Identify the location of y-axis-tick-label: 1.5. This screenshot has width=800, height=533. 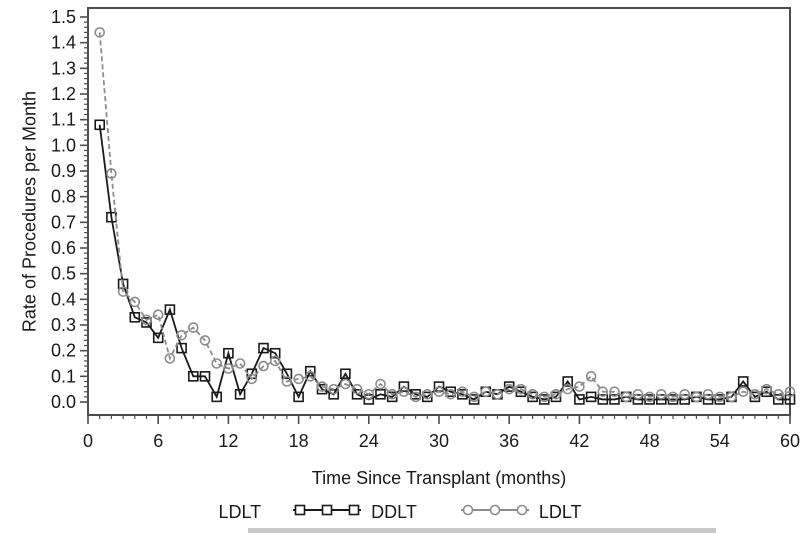
(63, 17).